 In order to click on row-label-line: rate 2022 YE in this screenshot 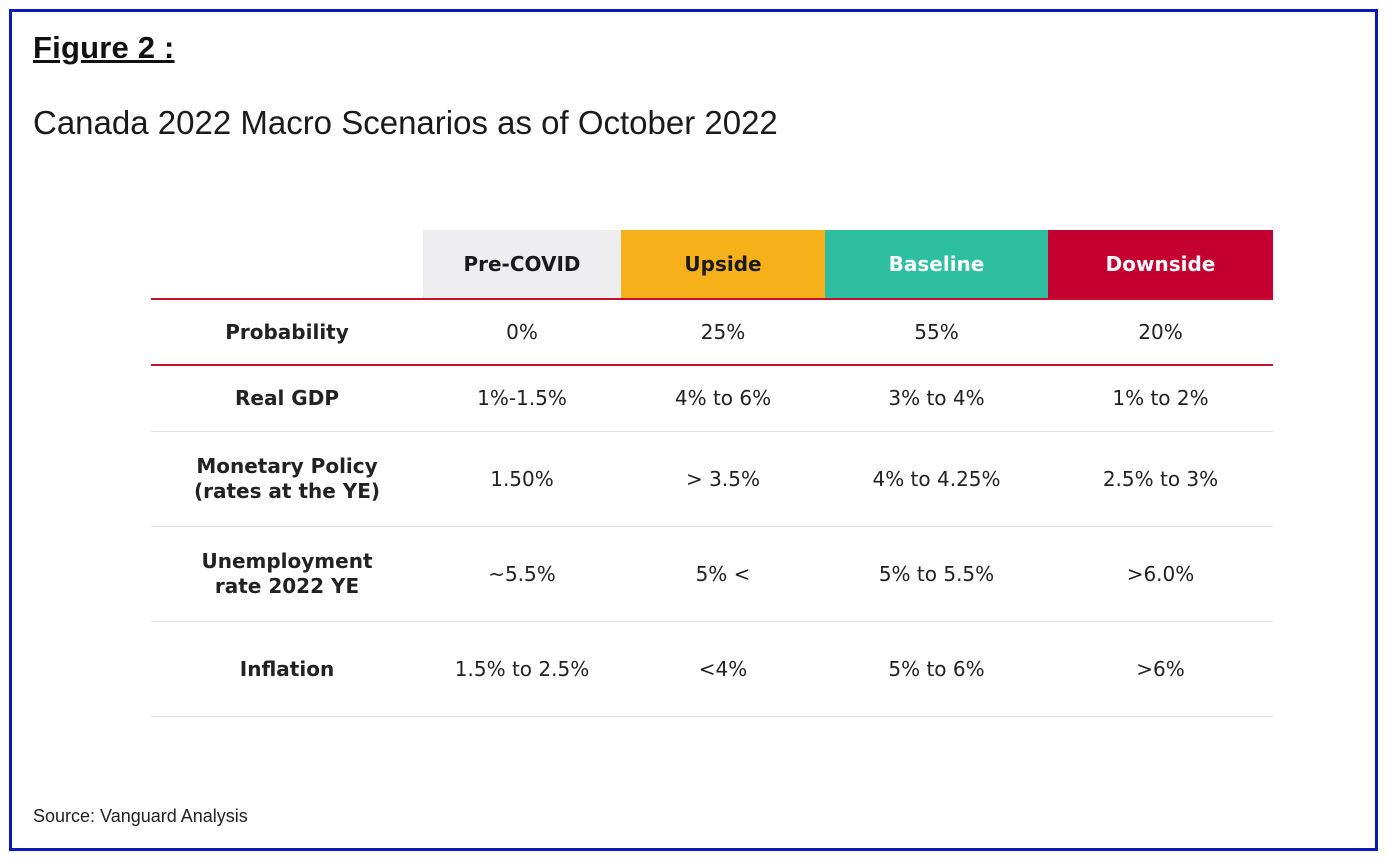, I will do `click(287, 586)`.